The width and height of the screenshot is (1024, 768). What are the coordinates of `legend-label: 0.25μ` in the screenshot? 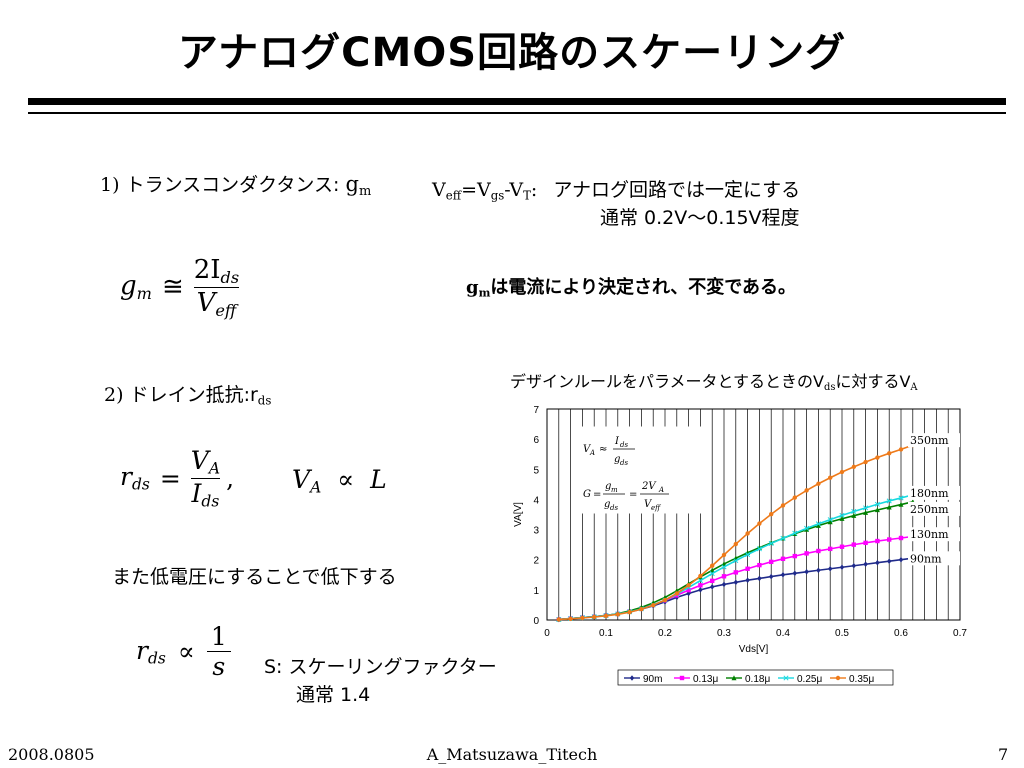 It's located at (809, 679).